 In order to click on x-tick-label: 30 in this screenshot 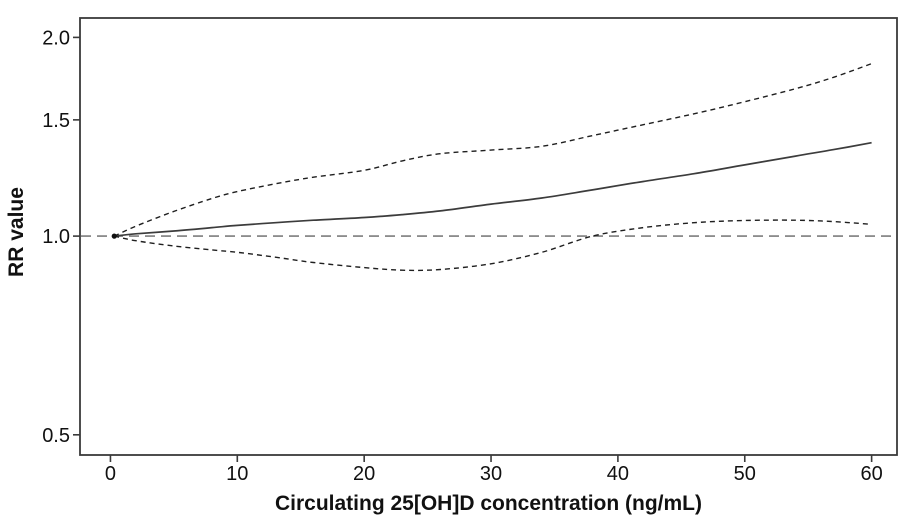, I will do `click(491, 474)`.